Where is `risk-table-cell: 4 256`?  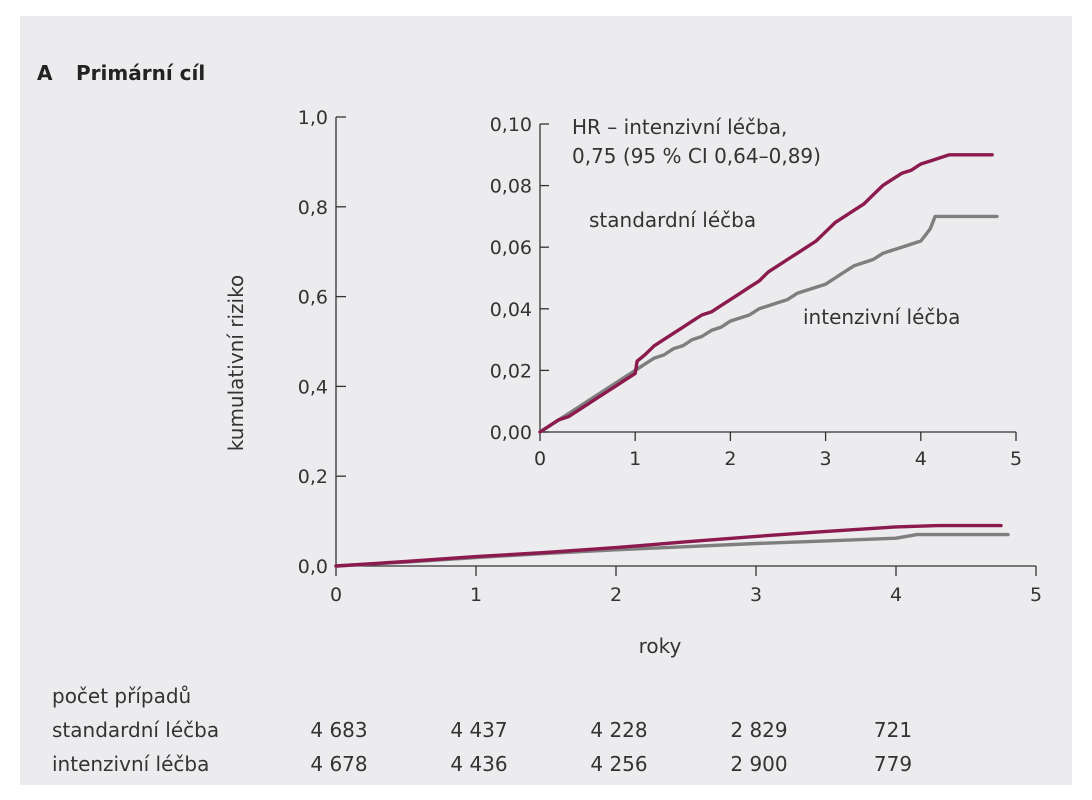 risk-table-cell: 4 256 is located at coordinates (618, 764).